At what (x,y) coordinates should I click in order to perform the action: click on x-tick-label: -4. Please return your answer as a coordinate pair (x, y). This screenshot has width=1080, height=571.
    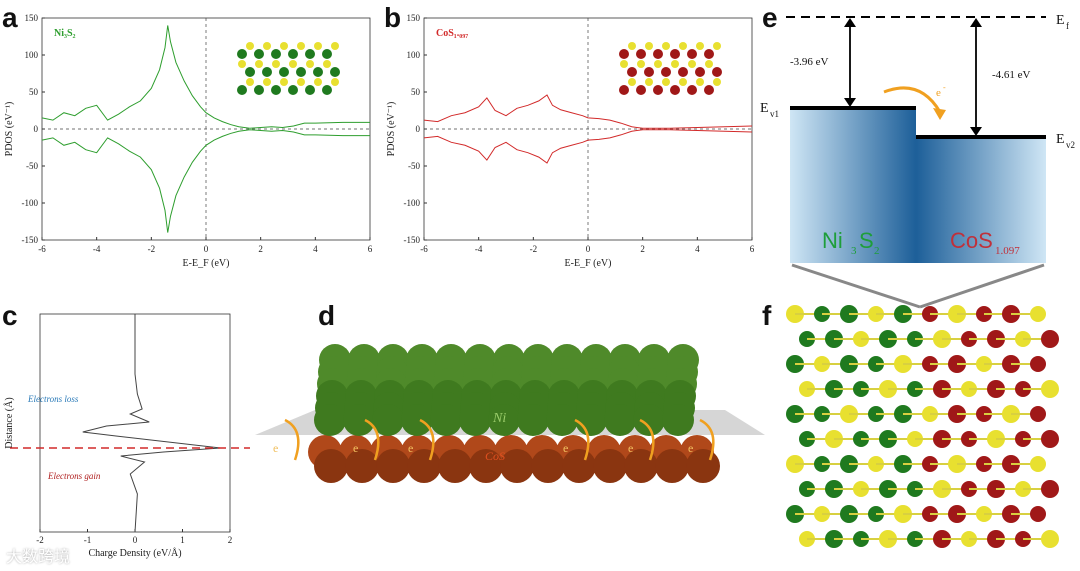
    Looking at the image, I should click on (479, 249).